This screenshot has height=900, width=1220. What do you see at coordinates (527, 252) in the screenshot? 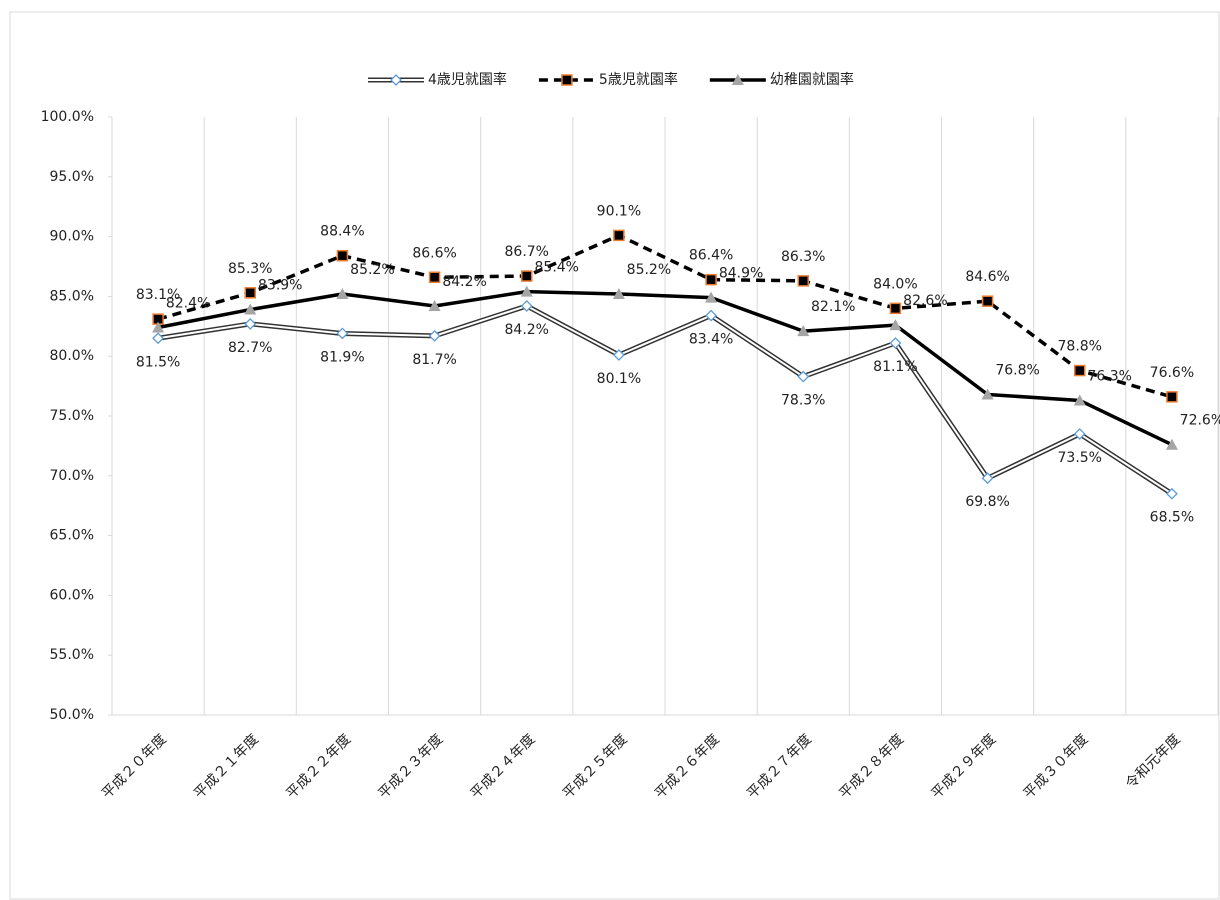
I see `data-label: 86.7%` at bounding box center [527, 252].